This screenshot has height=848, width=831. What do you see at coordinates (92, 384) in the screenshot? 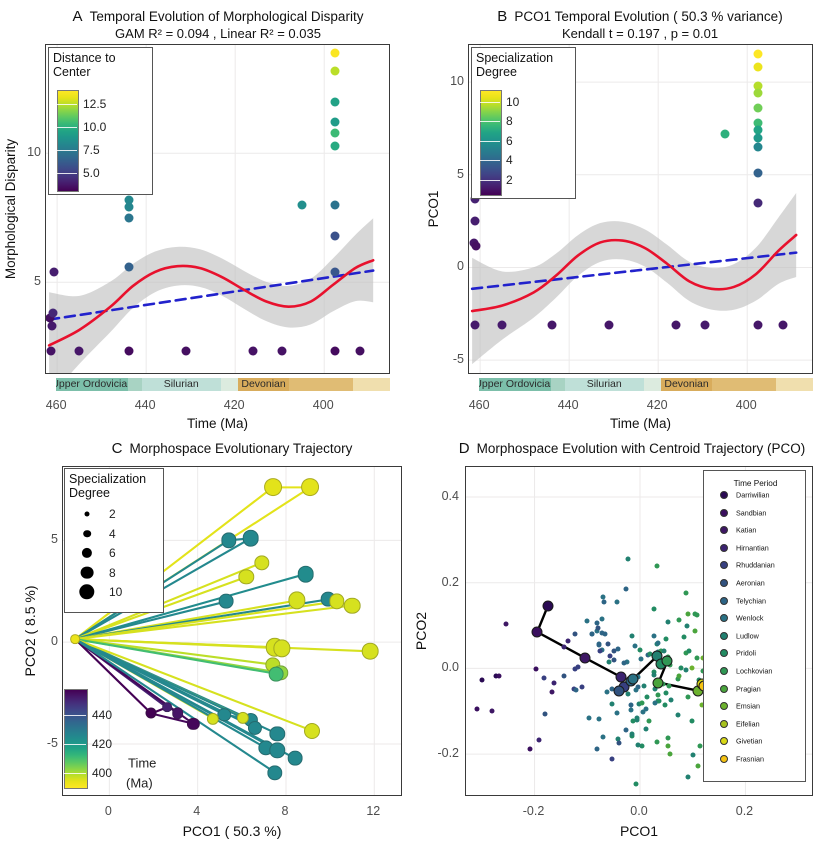
I see `geo-band: Upper Ordovician` at bounding box center [92, 384].